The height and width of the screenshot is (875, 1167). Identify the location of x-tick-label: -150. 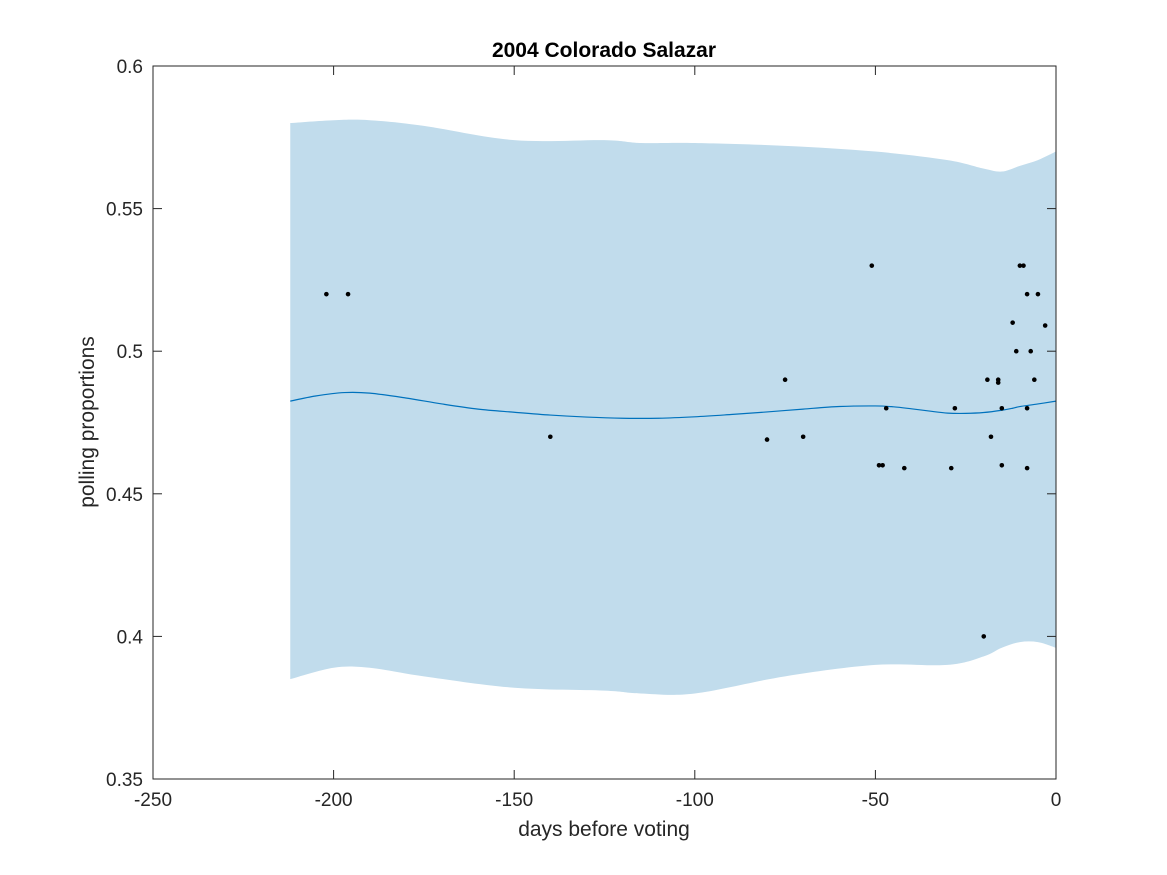
(514, 800).